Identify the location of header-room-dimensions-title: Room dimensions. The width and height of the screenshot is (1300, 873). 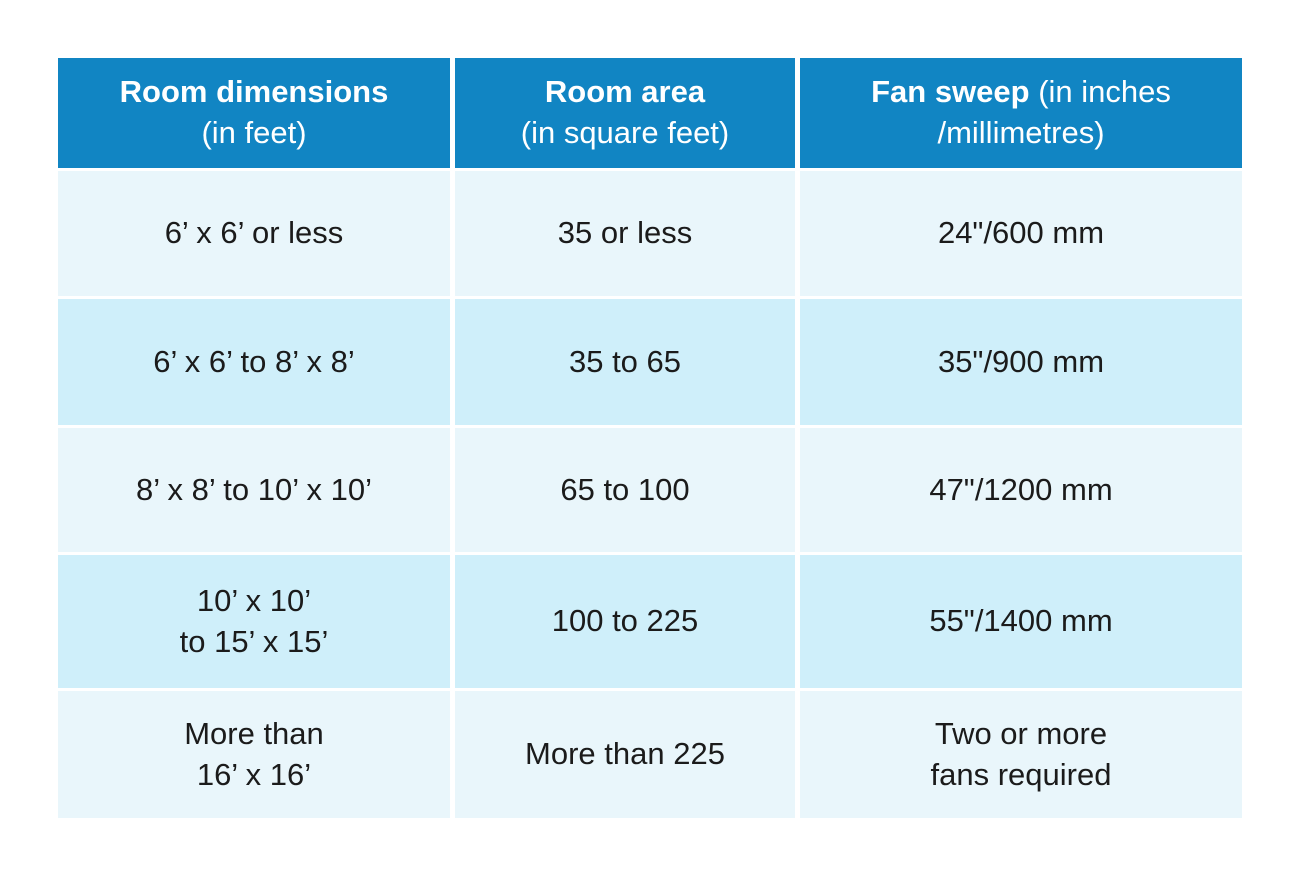
(254, 92).